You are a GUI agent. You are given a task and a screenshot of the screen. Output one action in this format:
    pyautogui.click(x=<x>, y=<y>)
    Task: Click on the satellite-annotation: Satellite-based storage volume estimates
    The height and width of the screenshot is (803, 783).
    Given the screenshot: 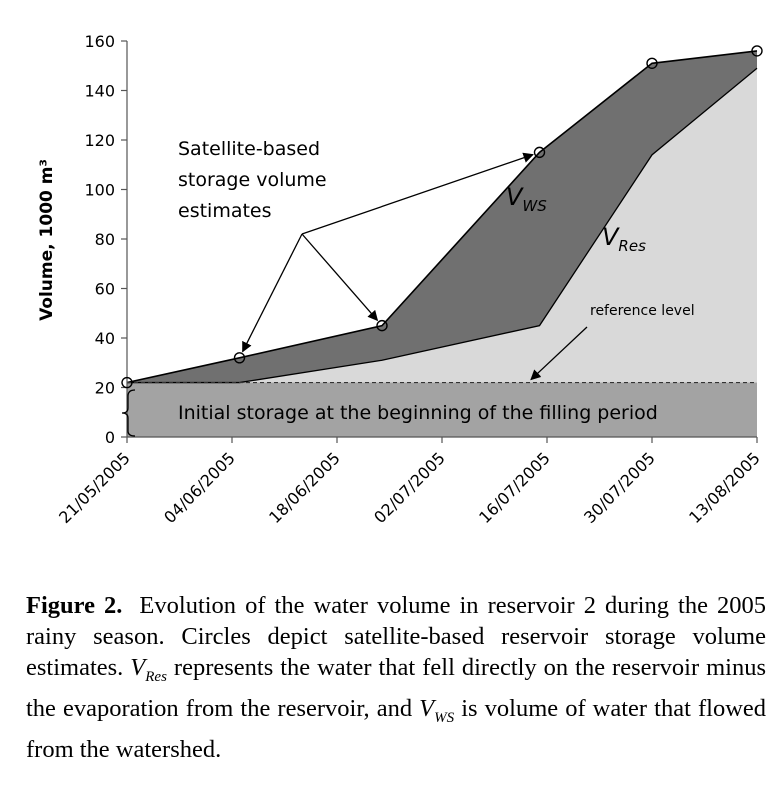 What is the action you would take?
    pyautogui.click(x=252, y=180)
    